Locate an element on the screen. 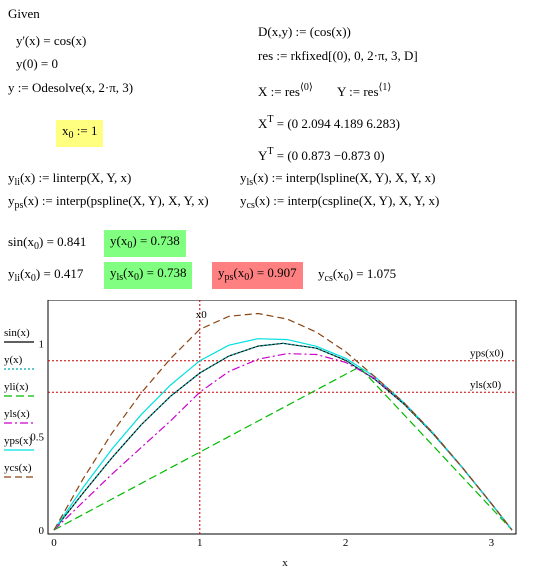  yls-result-value: = 0.738 is located at coordinates (165, 272).